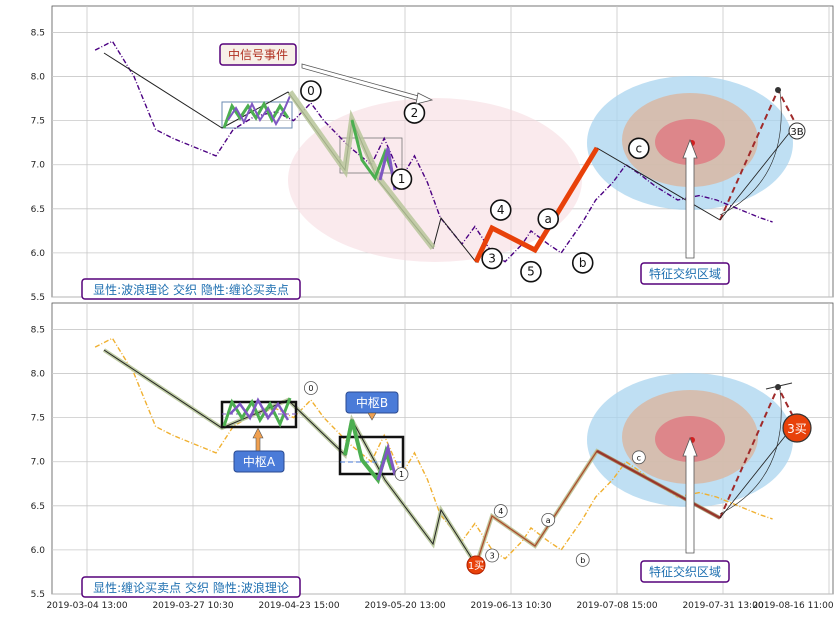 The width and height of the screenshot is (839, 617). I want to click on top-projection-line, so click(755, 176).